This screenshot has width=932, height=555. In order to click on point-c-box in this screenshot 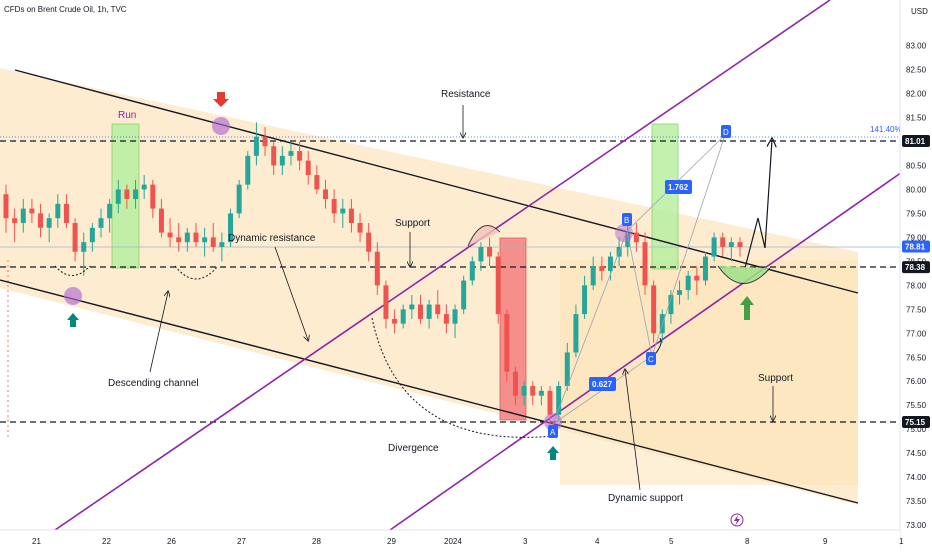, I will do `click(651, 358)`.